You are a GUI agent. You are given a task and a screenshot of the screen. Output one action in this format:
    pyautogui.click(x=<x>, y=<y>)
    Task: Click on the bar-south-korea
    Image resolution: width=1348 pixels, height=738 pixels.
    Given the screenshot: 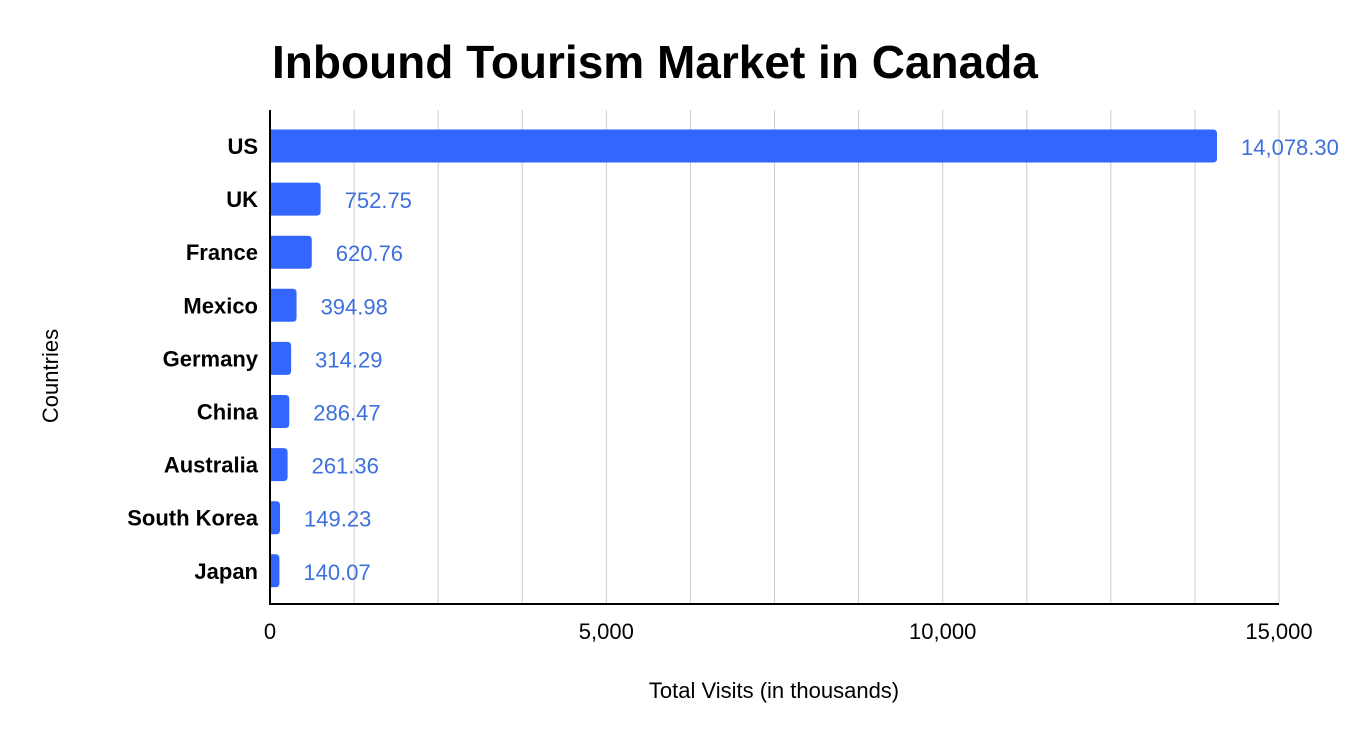 What is the action you would take?
    pyautogui.click(x=276, y=518)
    